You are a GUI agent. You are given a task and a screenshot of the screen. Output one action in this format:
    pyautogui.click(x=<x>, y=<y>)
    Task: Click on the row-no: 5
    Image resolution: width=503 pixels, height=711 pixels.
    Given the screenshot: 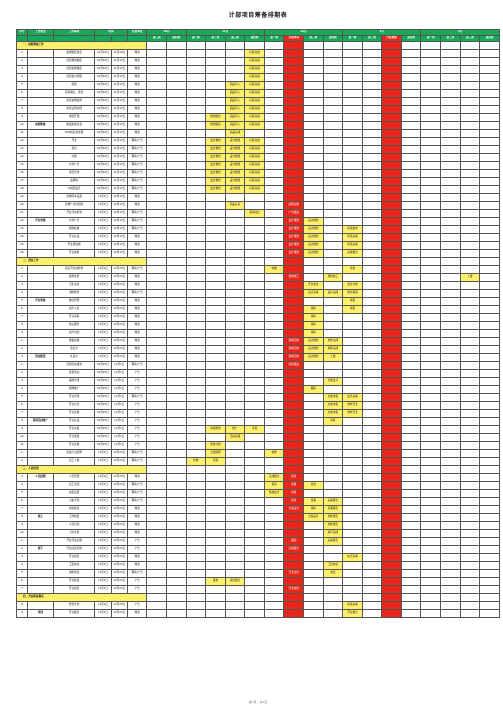 What is the action you would take?
    pyautogui.click(x=22, y=493)
    